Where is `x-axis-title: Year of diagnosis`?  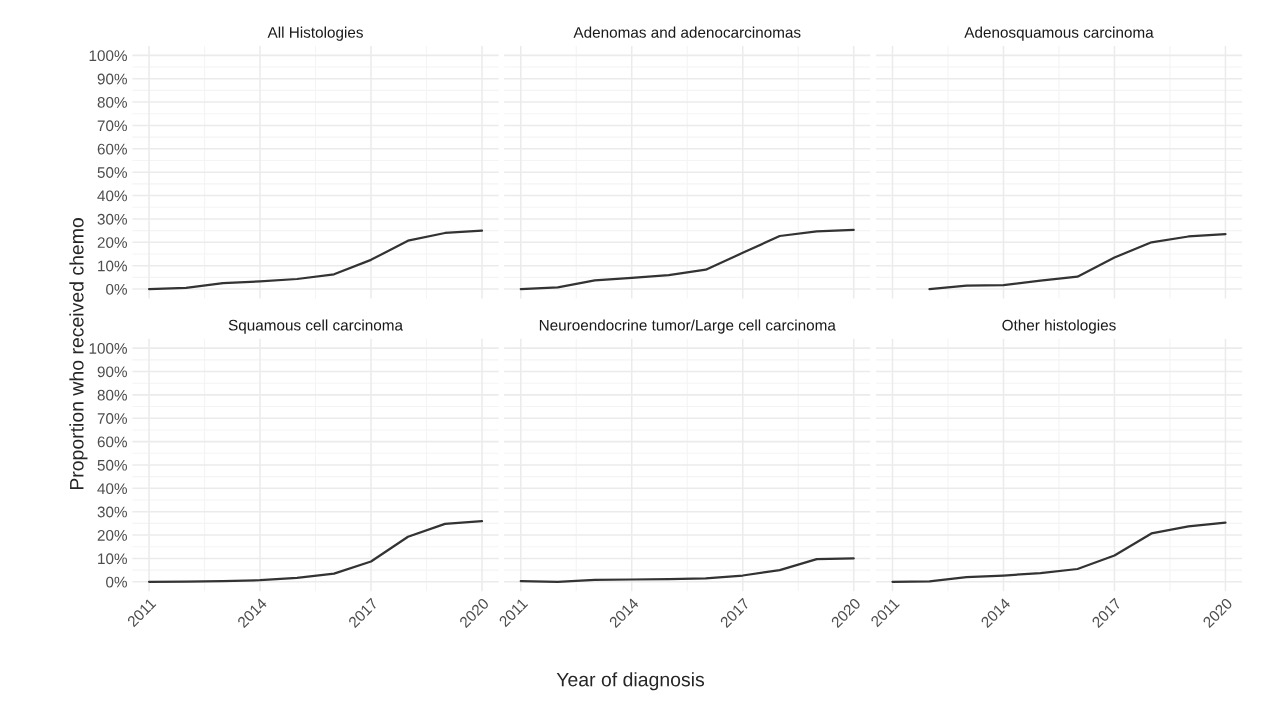
x-axis-title: Year of diagnosis is located at coordinates (630, 681).